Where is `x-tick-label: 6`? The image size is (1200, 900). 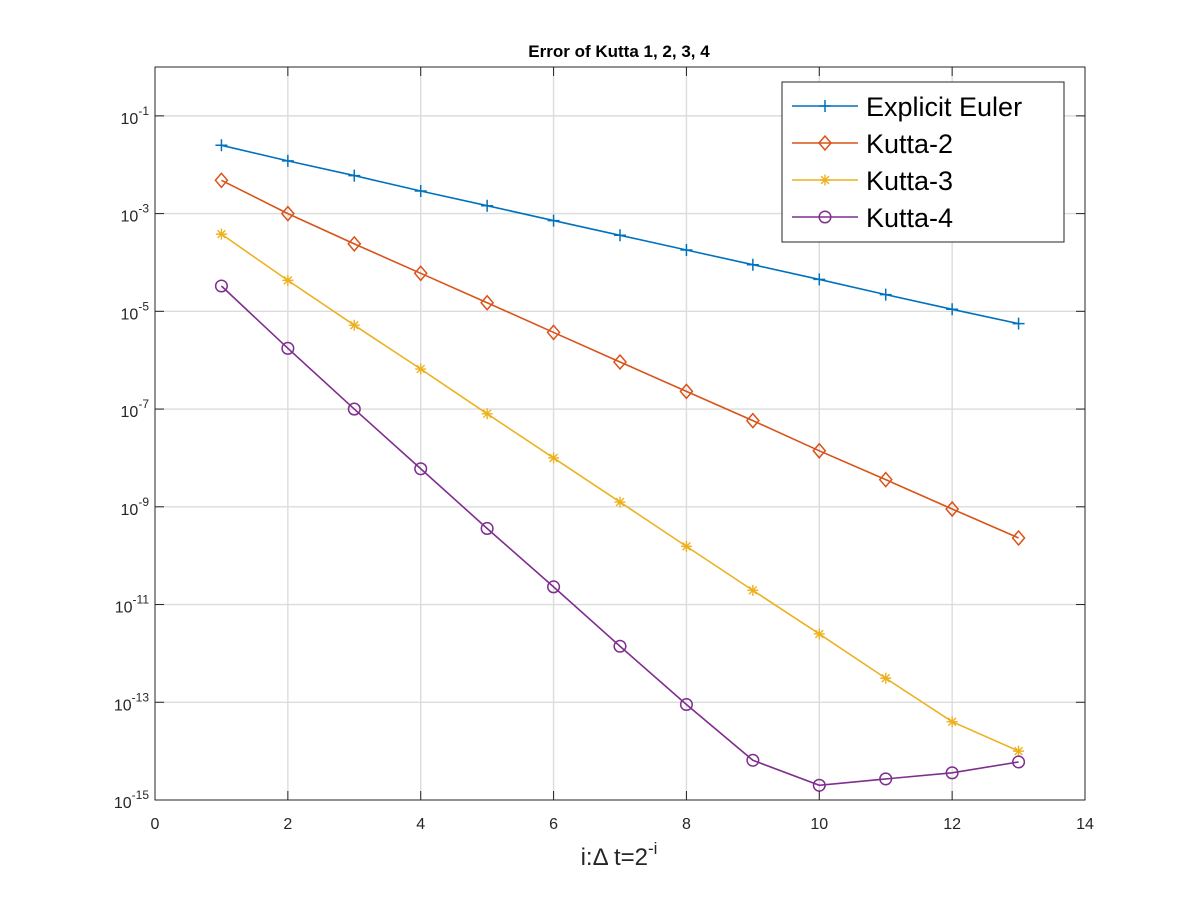 x-tick-label: 6 is located at coordinates (553, 824).